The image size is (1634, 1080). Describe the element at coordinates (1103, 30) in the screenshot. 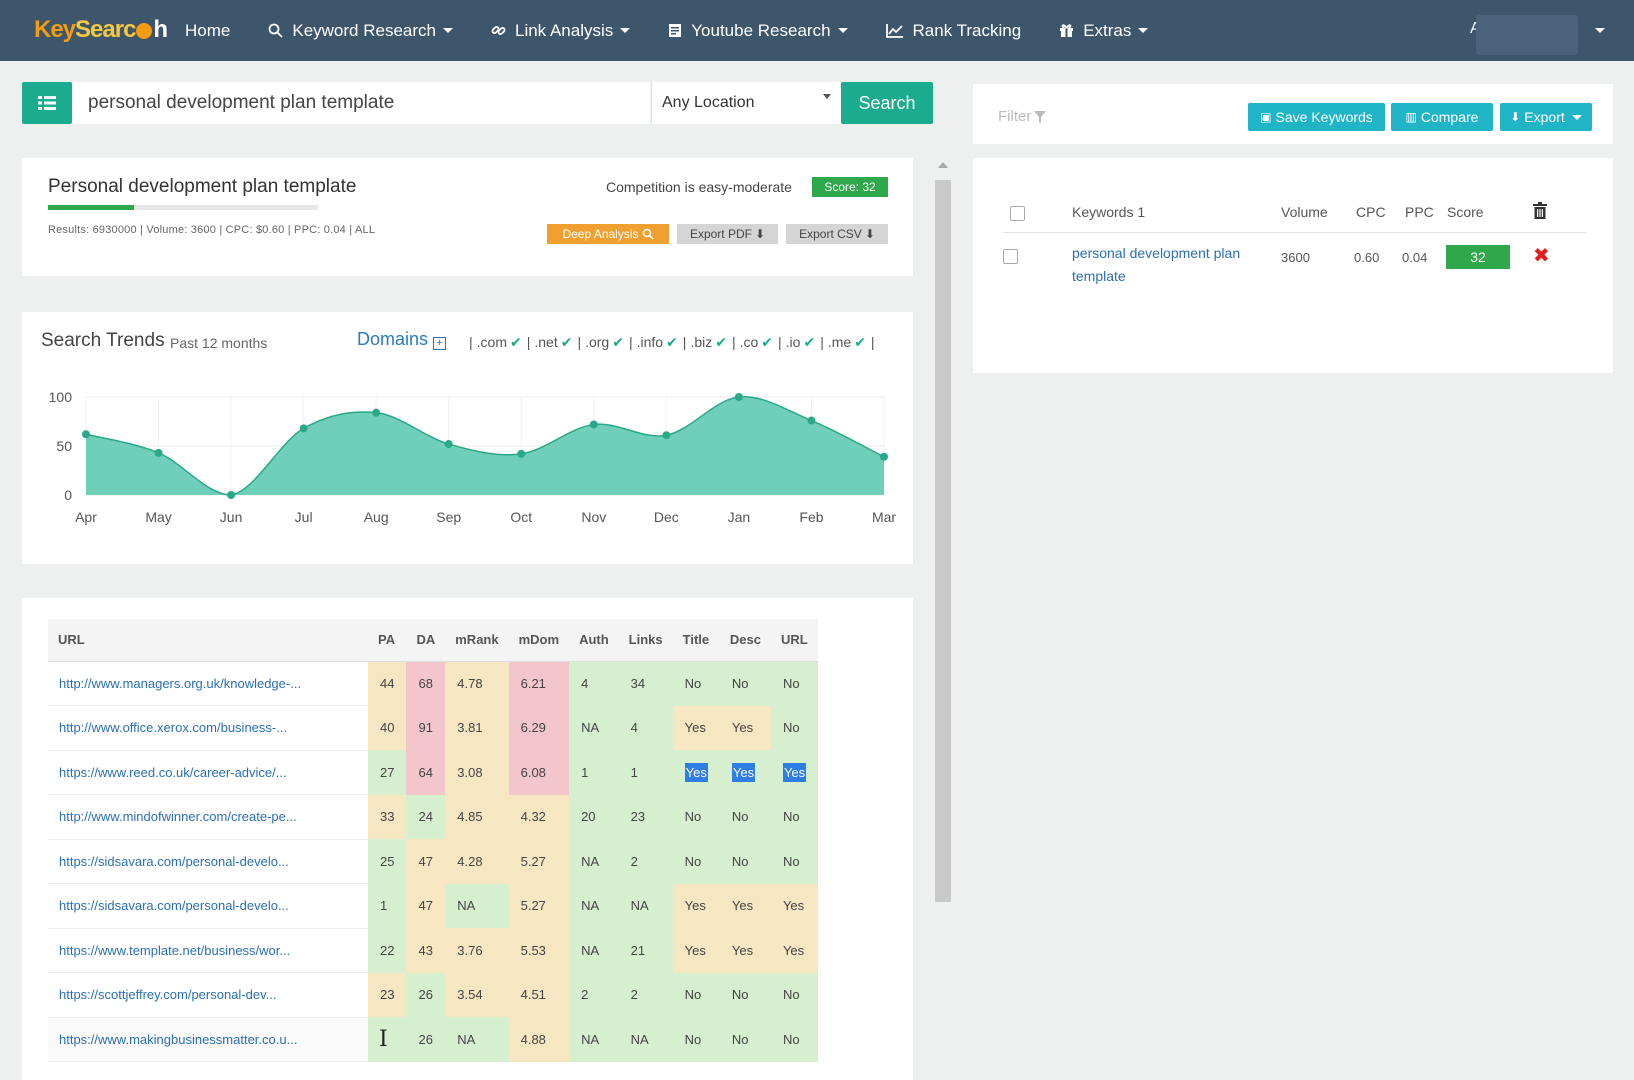

I see `nav-item-extras: Extras` at that location.